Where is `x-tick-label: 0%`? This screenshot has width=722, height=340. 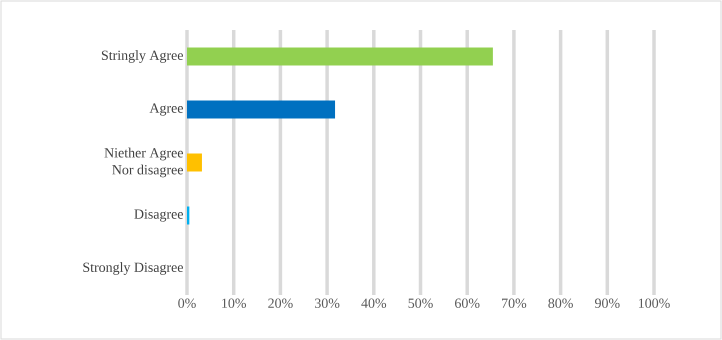
x-tick-label: 0% is located at coordinates (187, 303).